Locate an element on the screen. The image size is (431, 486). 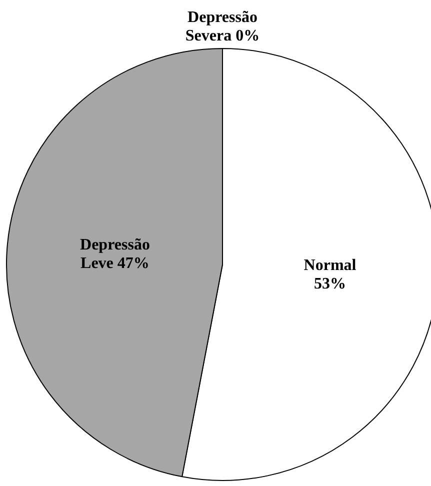
data-label: 53% is located at coordinates (330, 284).